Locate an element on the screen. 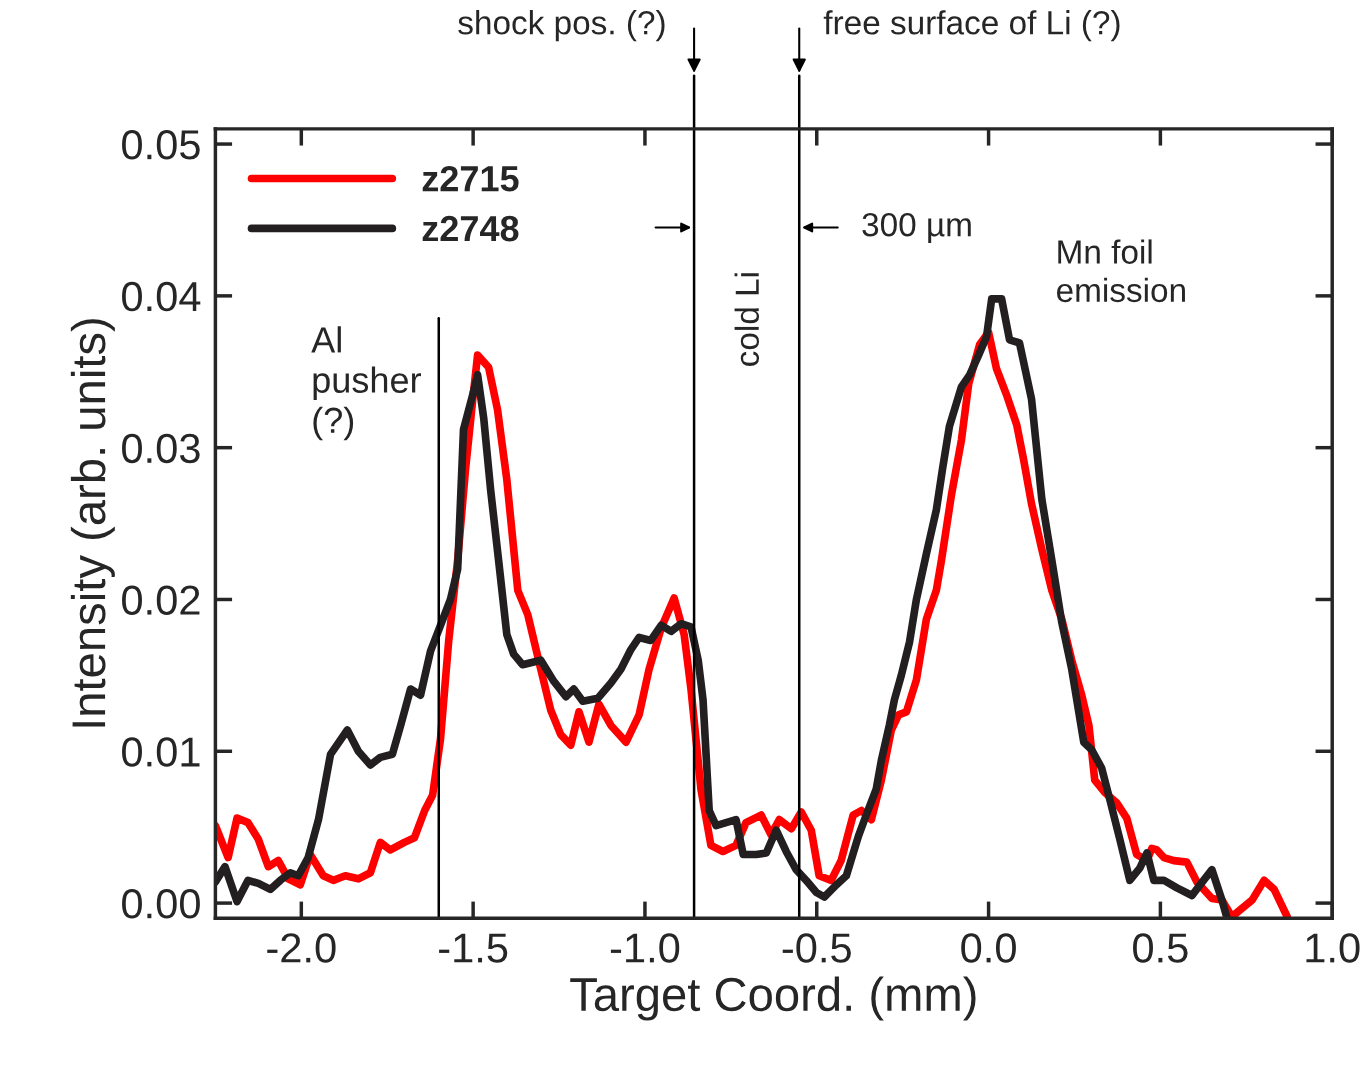 The height and width of the screenshot is (1074, 1372). x-tick-label: 1.0 is located at coordinates (1333, 948).